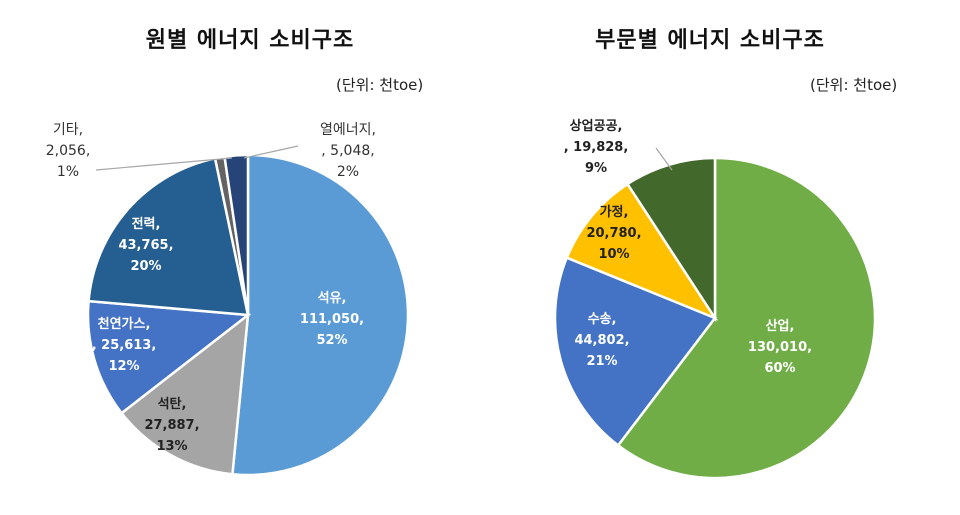 The image size is (960, 515). Describe the element at coordinates (780, 347) in the screenshot. I see `slice-label-1-0: 산업, 130,010, 60%` at that location.